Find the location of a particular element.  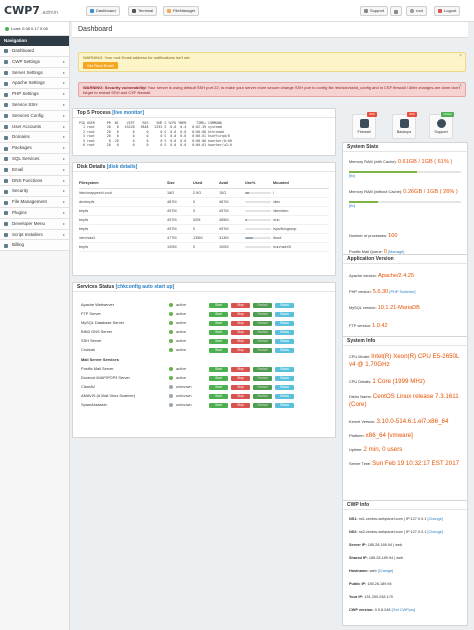

sidebar-item-label: Server Settings is located at coordinates (27, 72).